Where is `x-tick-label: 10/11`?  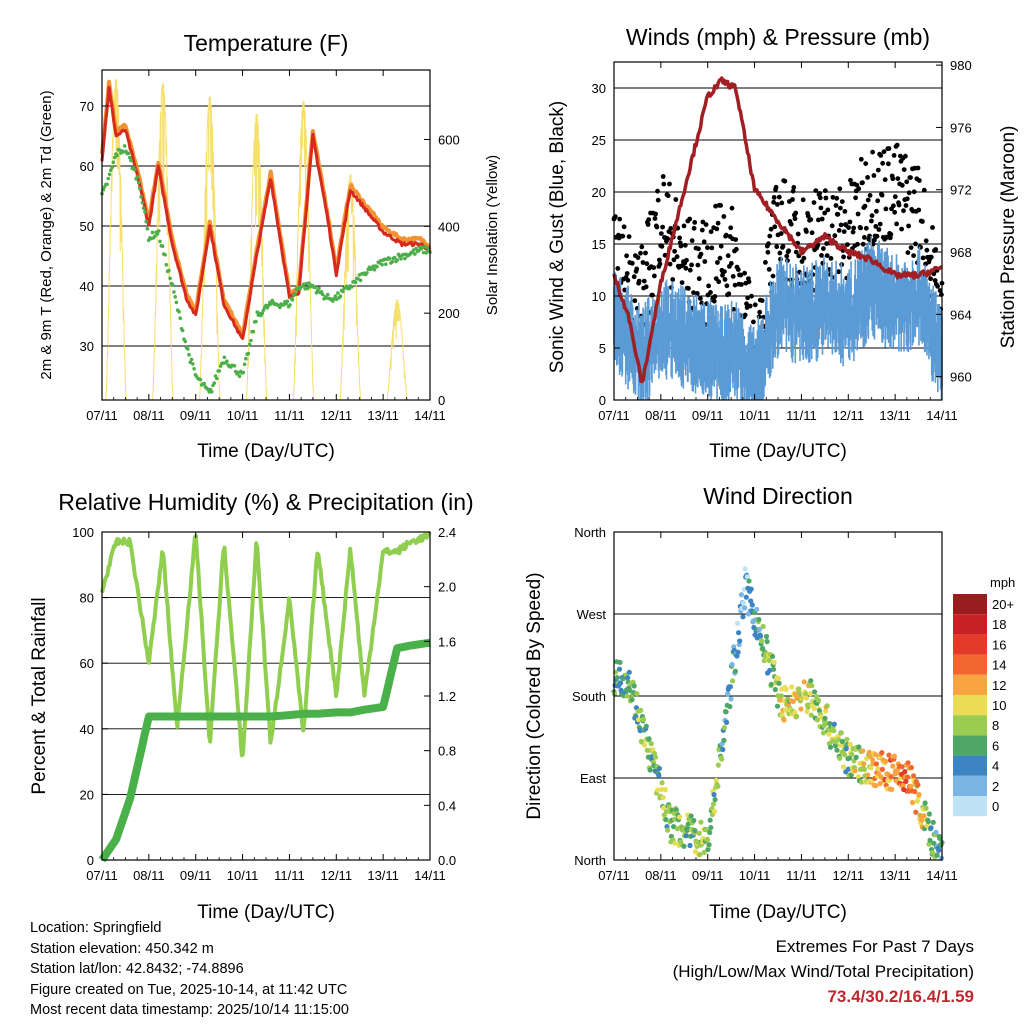
x-tick-label: 10/11 is located at coordinates (755, 415).